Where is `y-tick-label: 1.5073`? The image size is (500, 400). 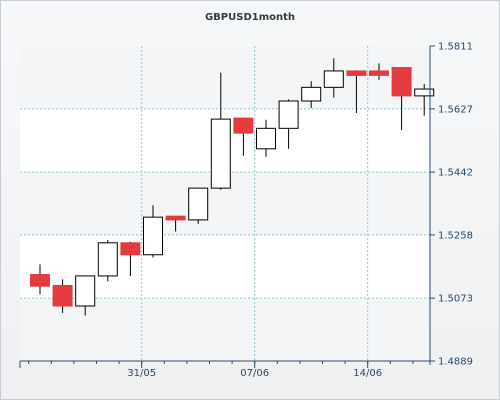
y-tick-label: 1.5073 is located at coordinates (455, 299).